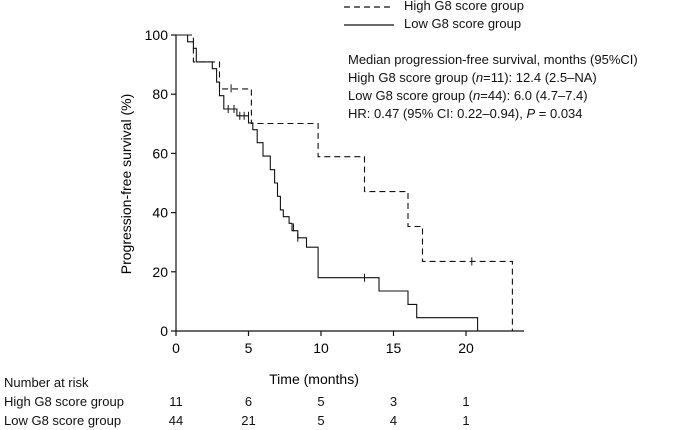  Describe the element at coordinates (160, 94) in the screenshot. I see `y-tick-label-80: 80` at that location.